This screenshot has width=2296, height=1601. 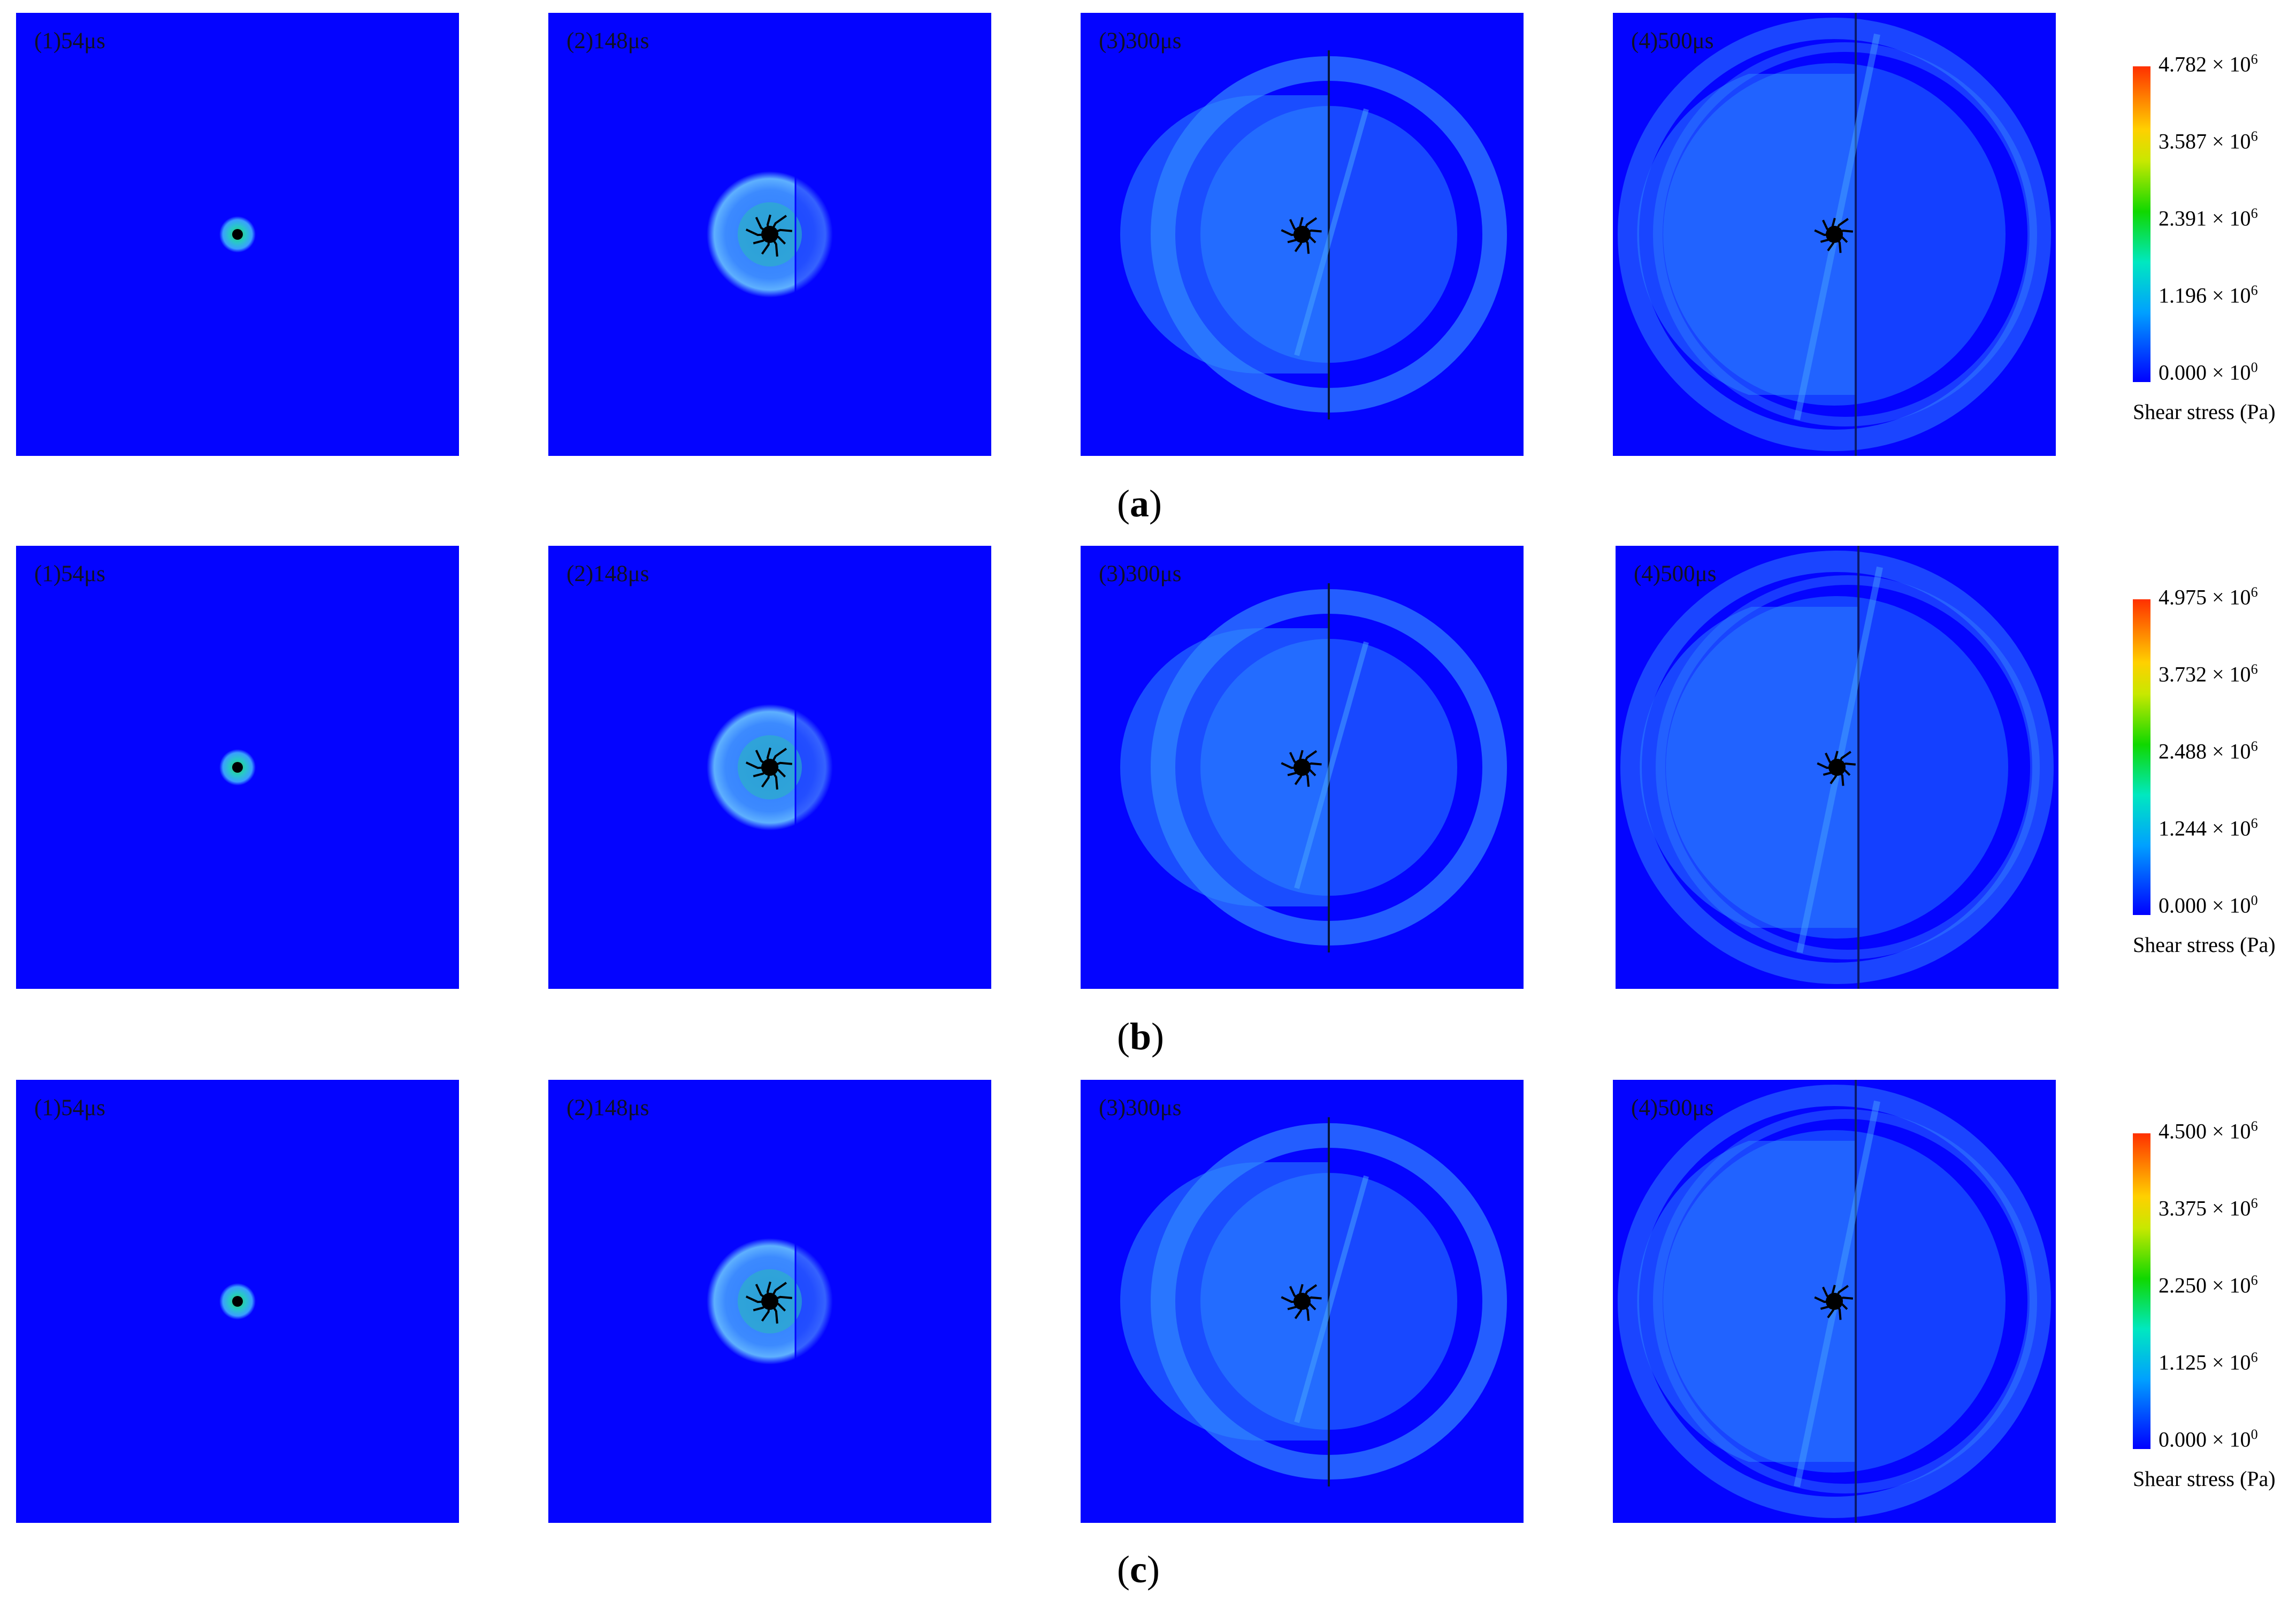 I want to click on colorbar-a, so click(x=2141, y=224).